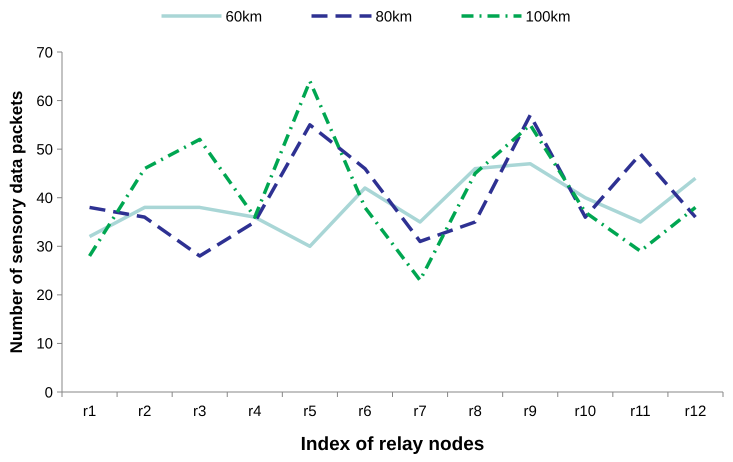 The height and width of the screenshot is (462, 733). I want to click on x-tick-label: r7, so click(420, 411).